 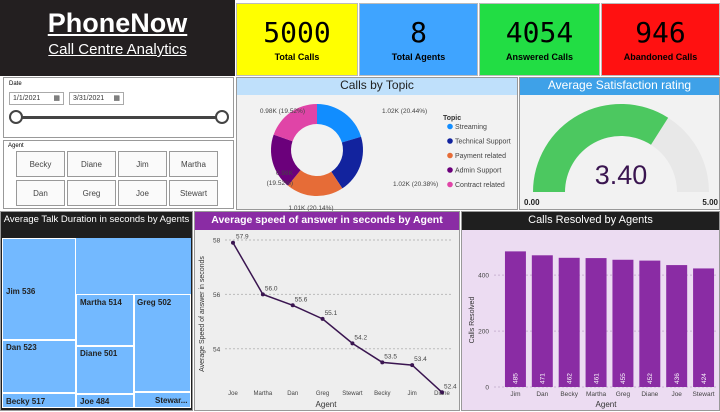 I want to click on resolved-data-label: 485, so click(x=516, y=378).